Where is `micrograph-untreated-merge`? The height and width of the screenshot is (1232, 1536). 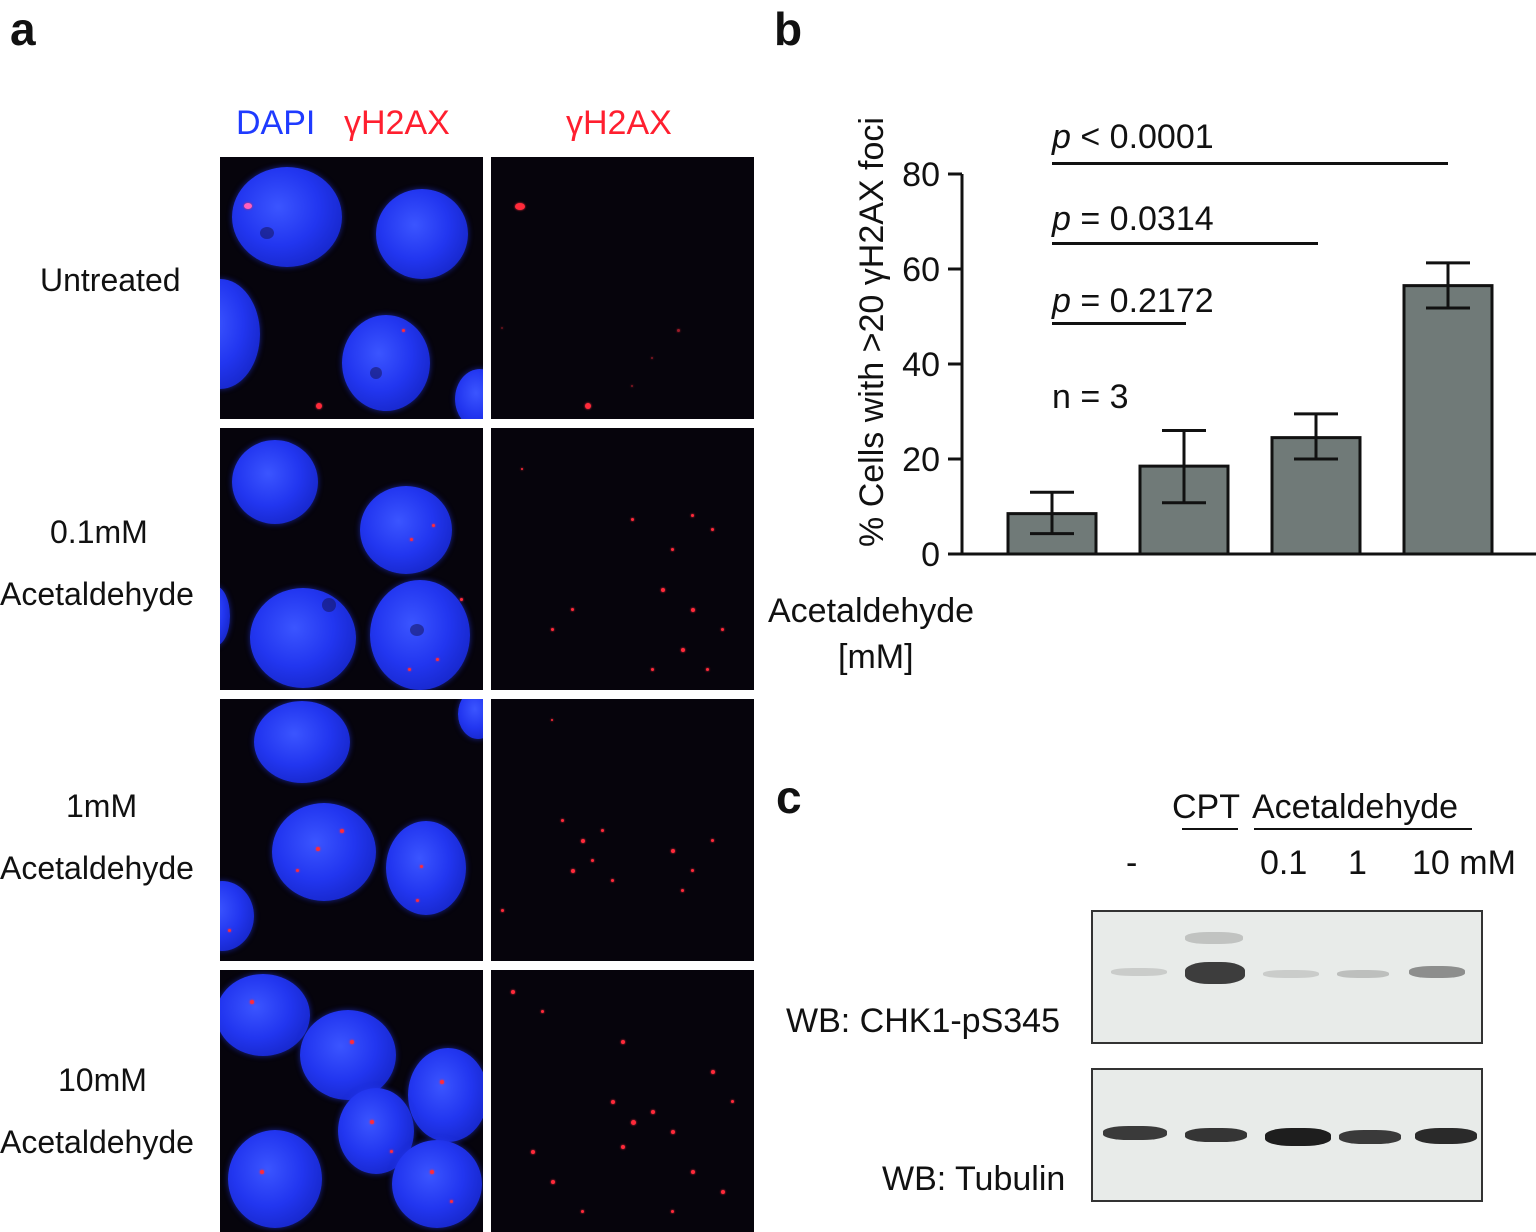 micrograph-untreated-merge is located at coordinates (351, 288).